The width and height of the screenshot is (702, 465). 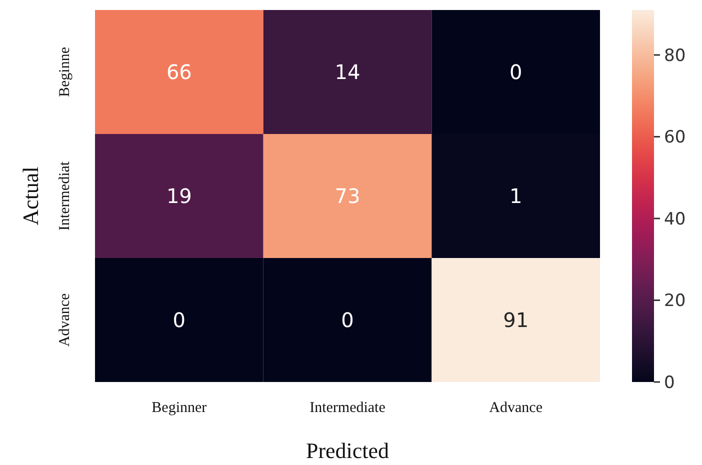 What do you see at coordinates (669, 382) in the screenshot?
I see `color-bar-label: 0` at bounding box center [669, 382].